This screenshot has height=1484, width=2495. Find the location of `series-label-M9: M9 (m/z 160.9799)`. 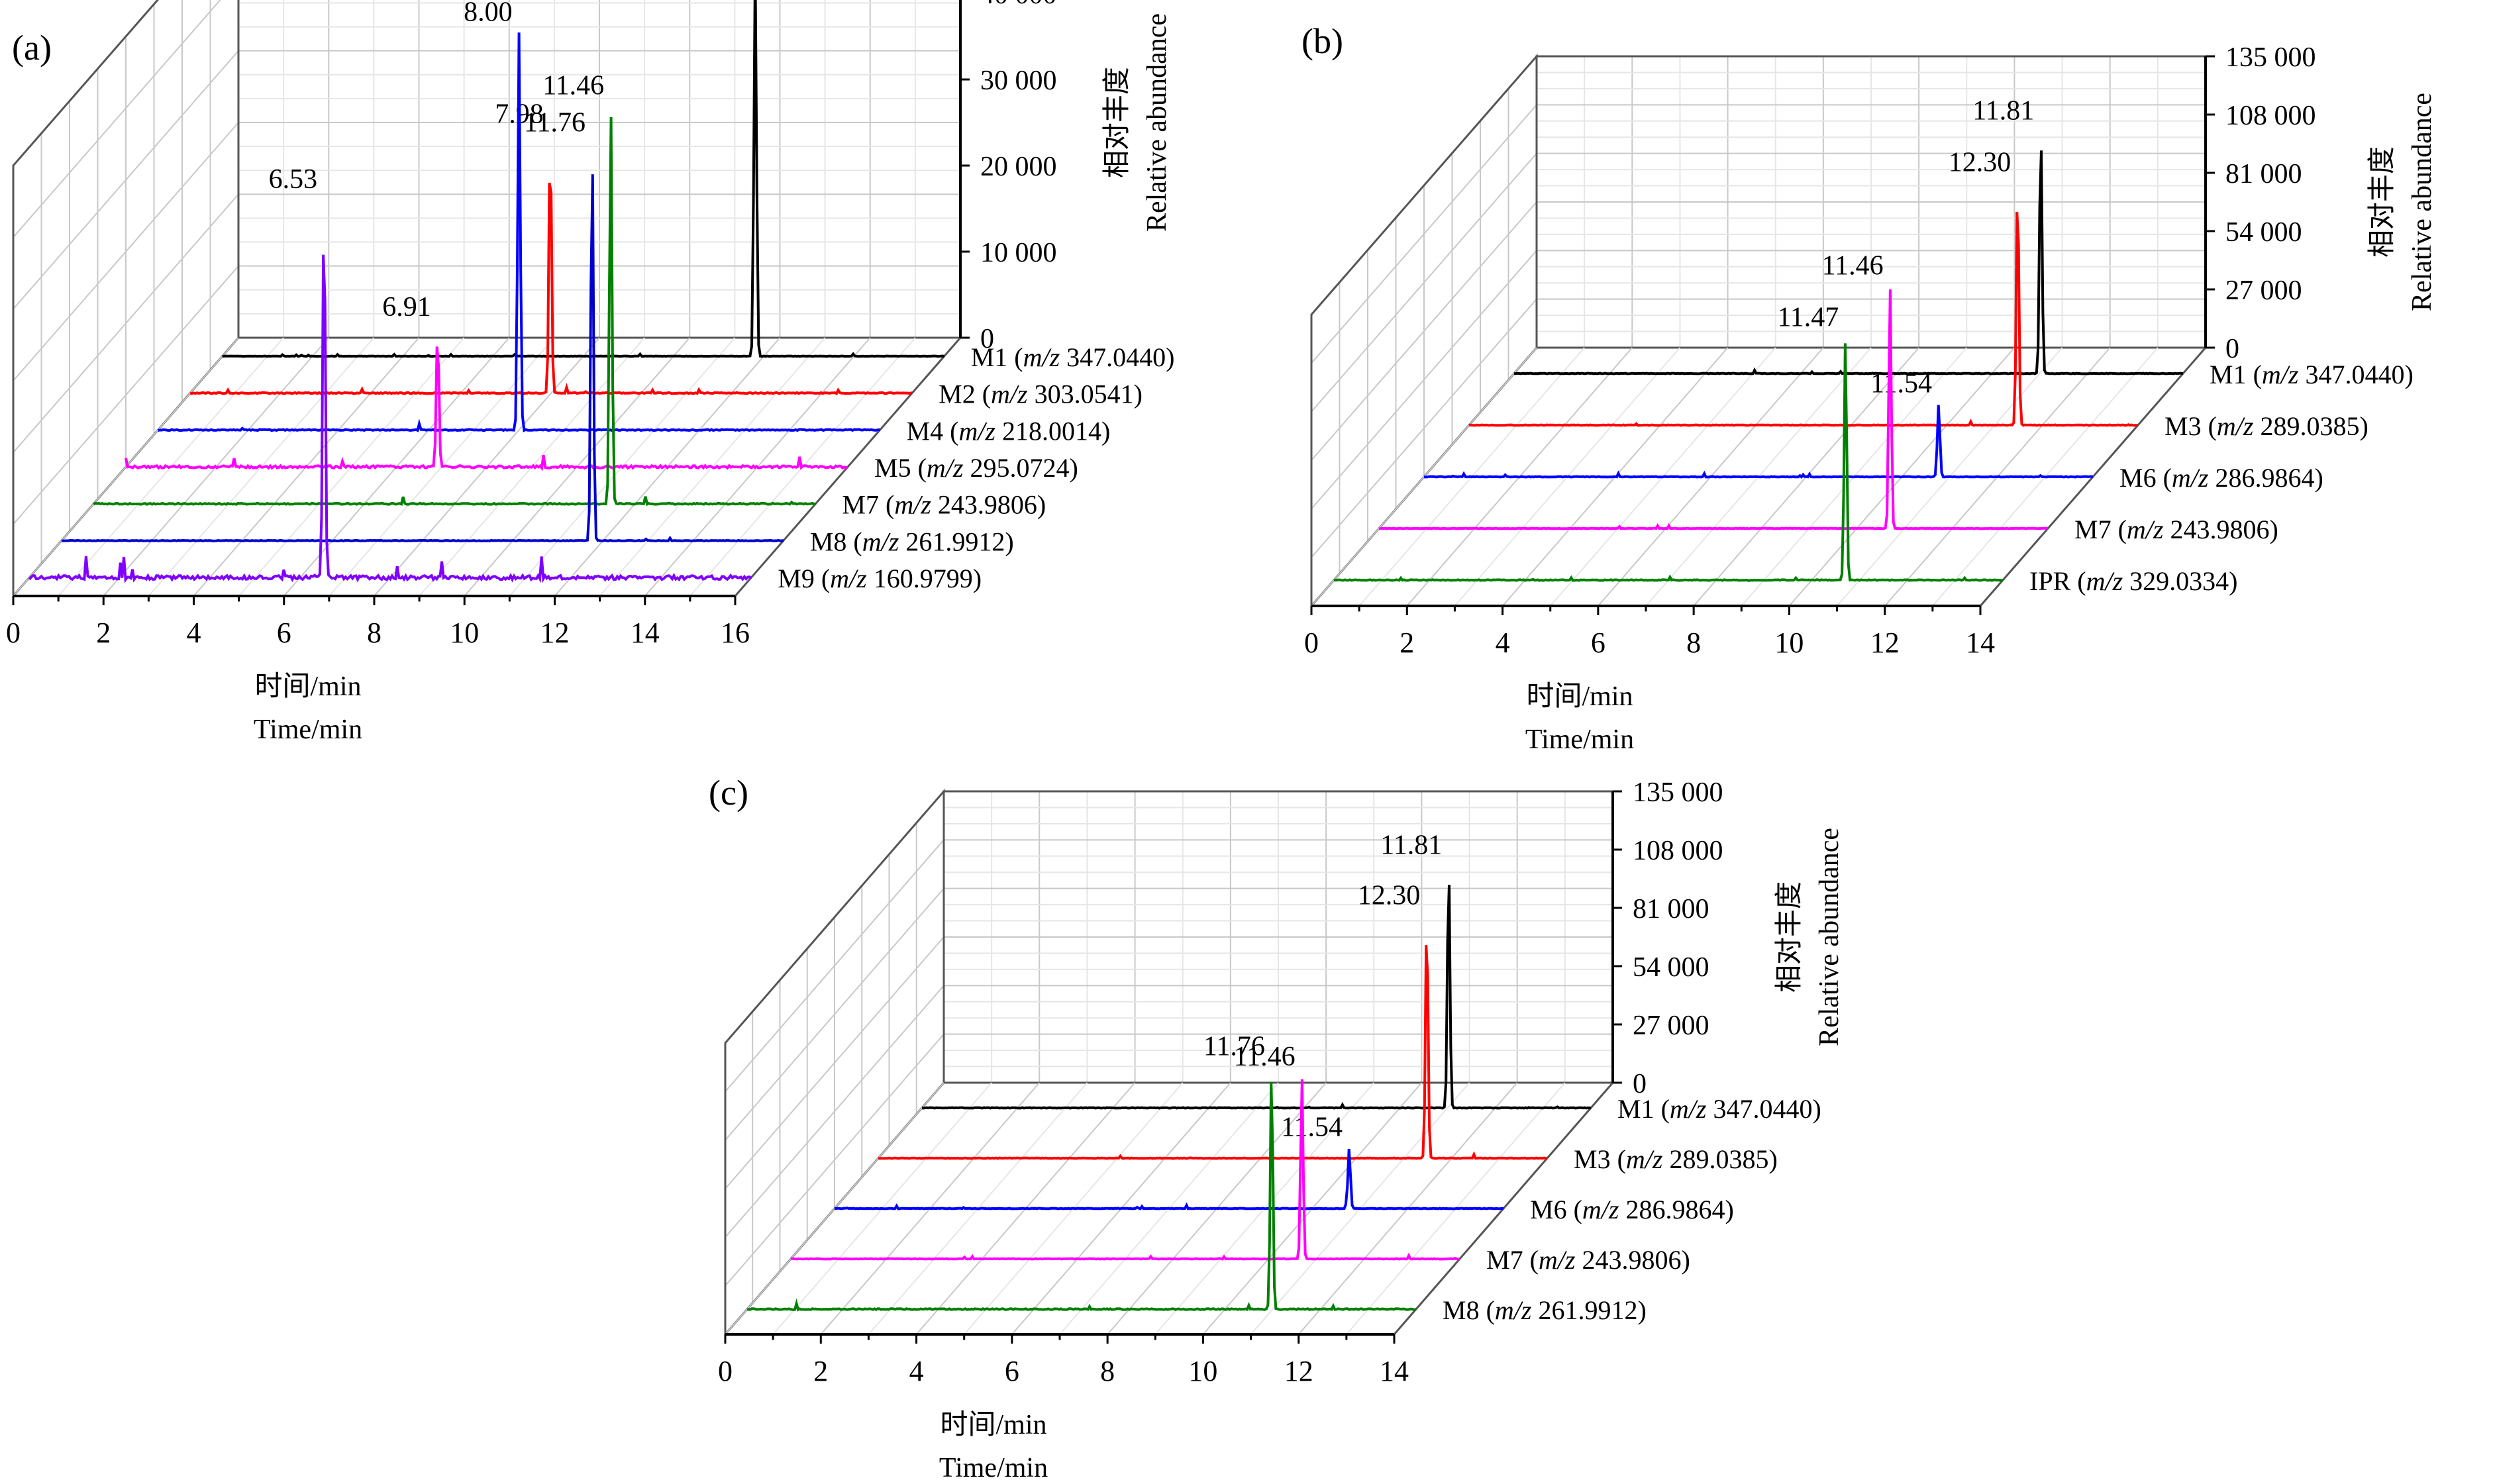

series-label-M9: M9 (m/z 160.9799) is located at coordinates (880, 578).